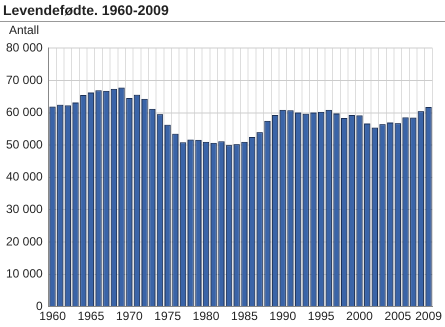 The image size is (445, 327). I want to click on chart-title: Levendefødte. 1960-2009, so click(86, 10).